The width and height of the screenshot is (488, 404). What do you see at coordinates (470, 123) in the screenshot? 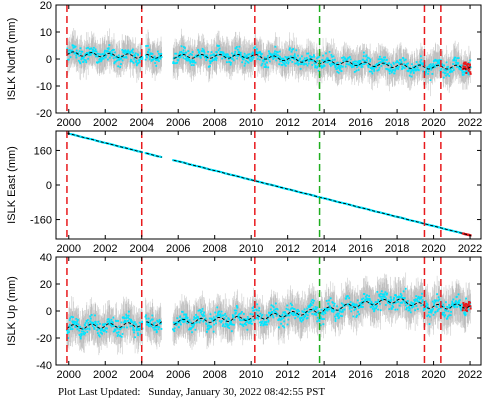
I see `x-tick-label: 2022` at bounding box center [470, 123].